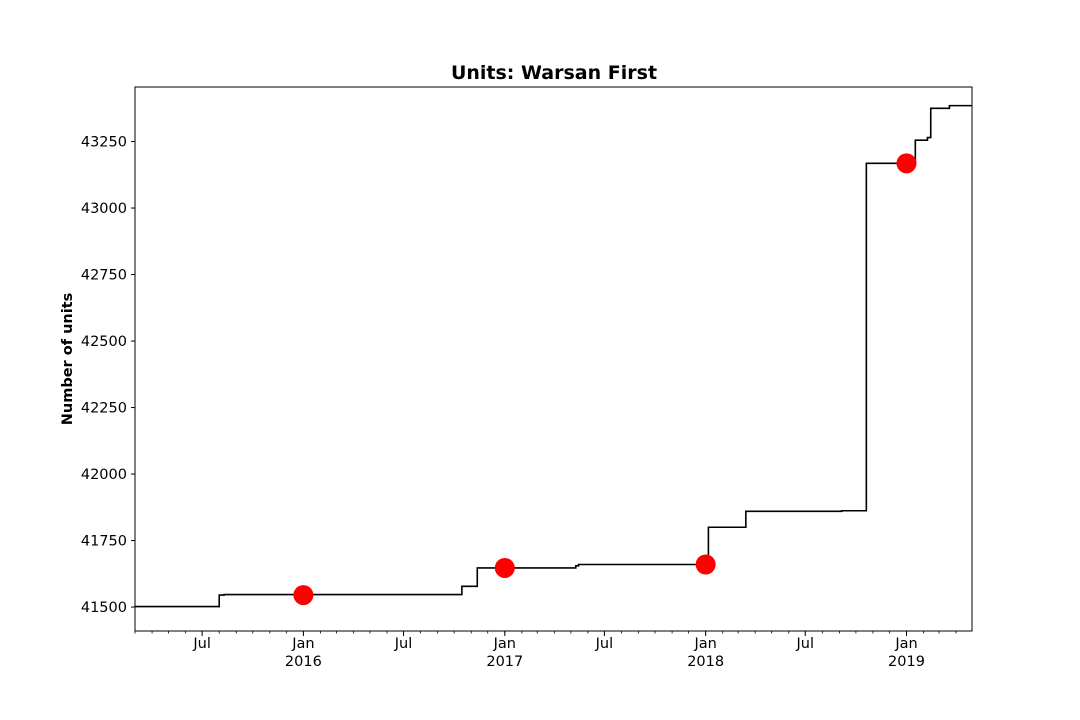 The image size is (1080, 720). Describe the element at coordinates (303, 662) in the screenshot. I see `x-tick-year-label: 2016` at that location.